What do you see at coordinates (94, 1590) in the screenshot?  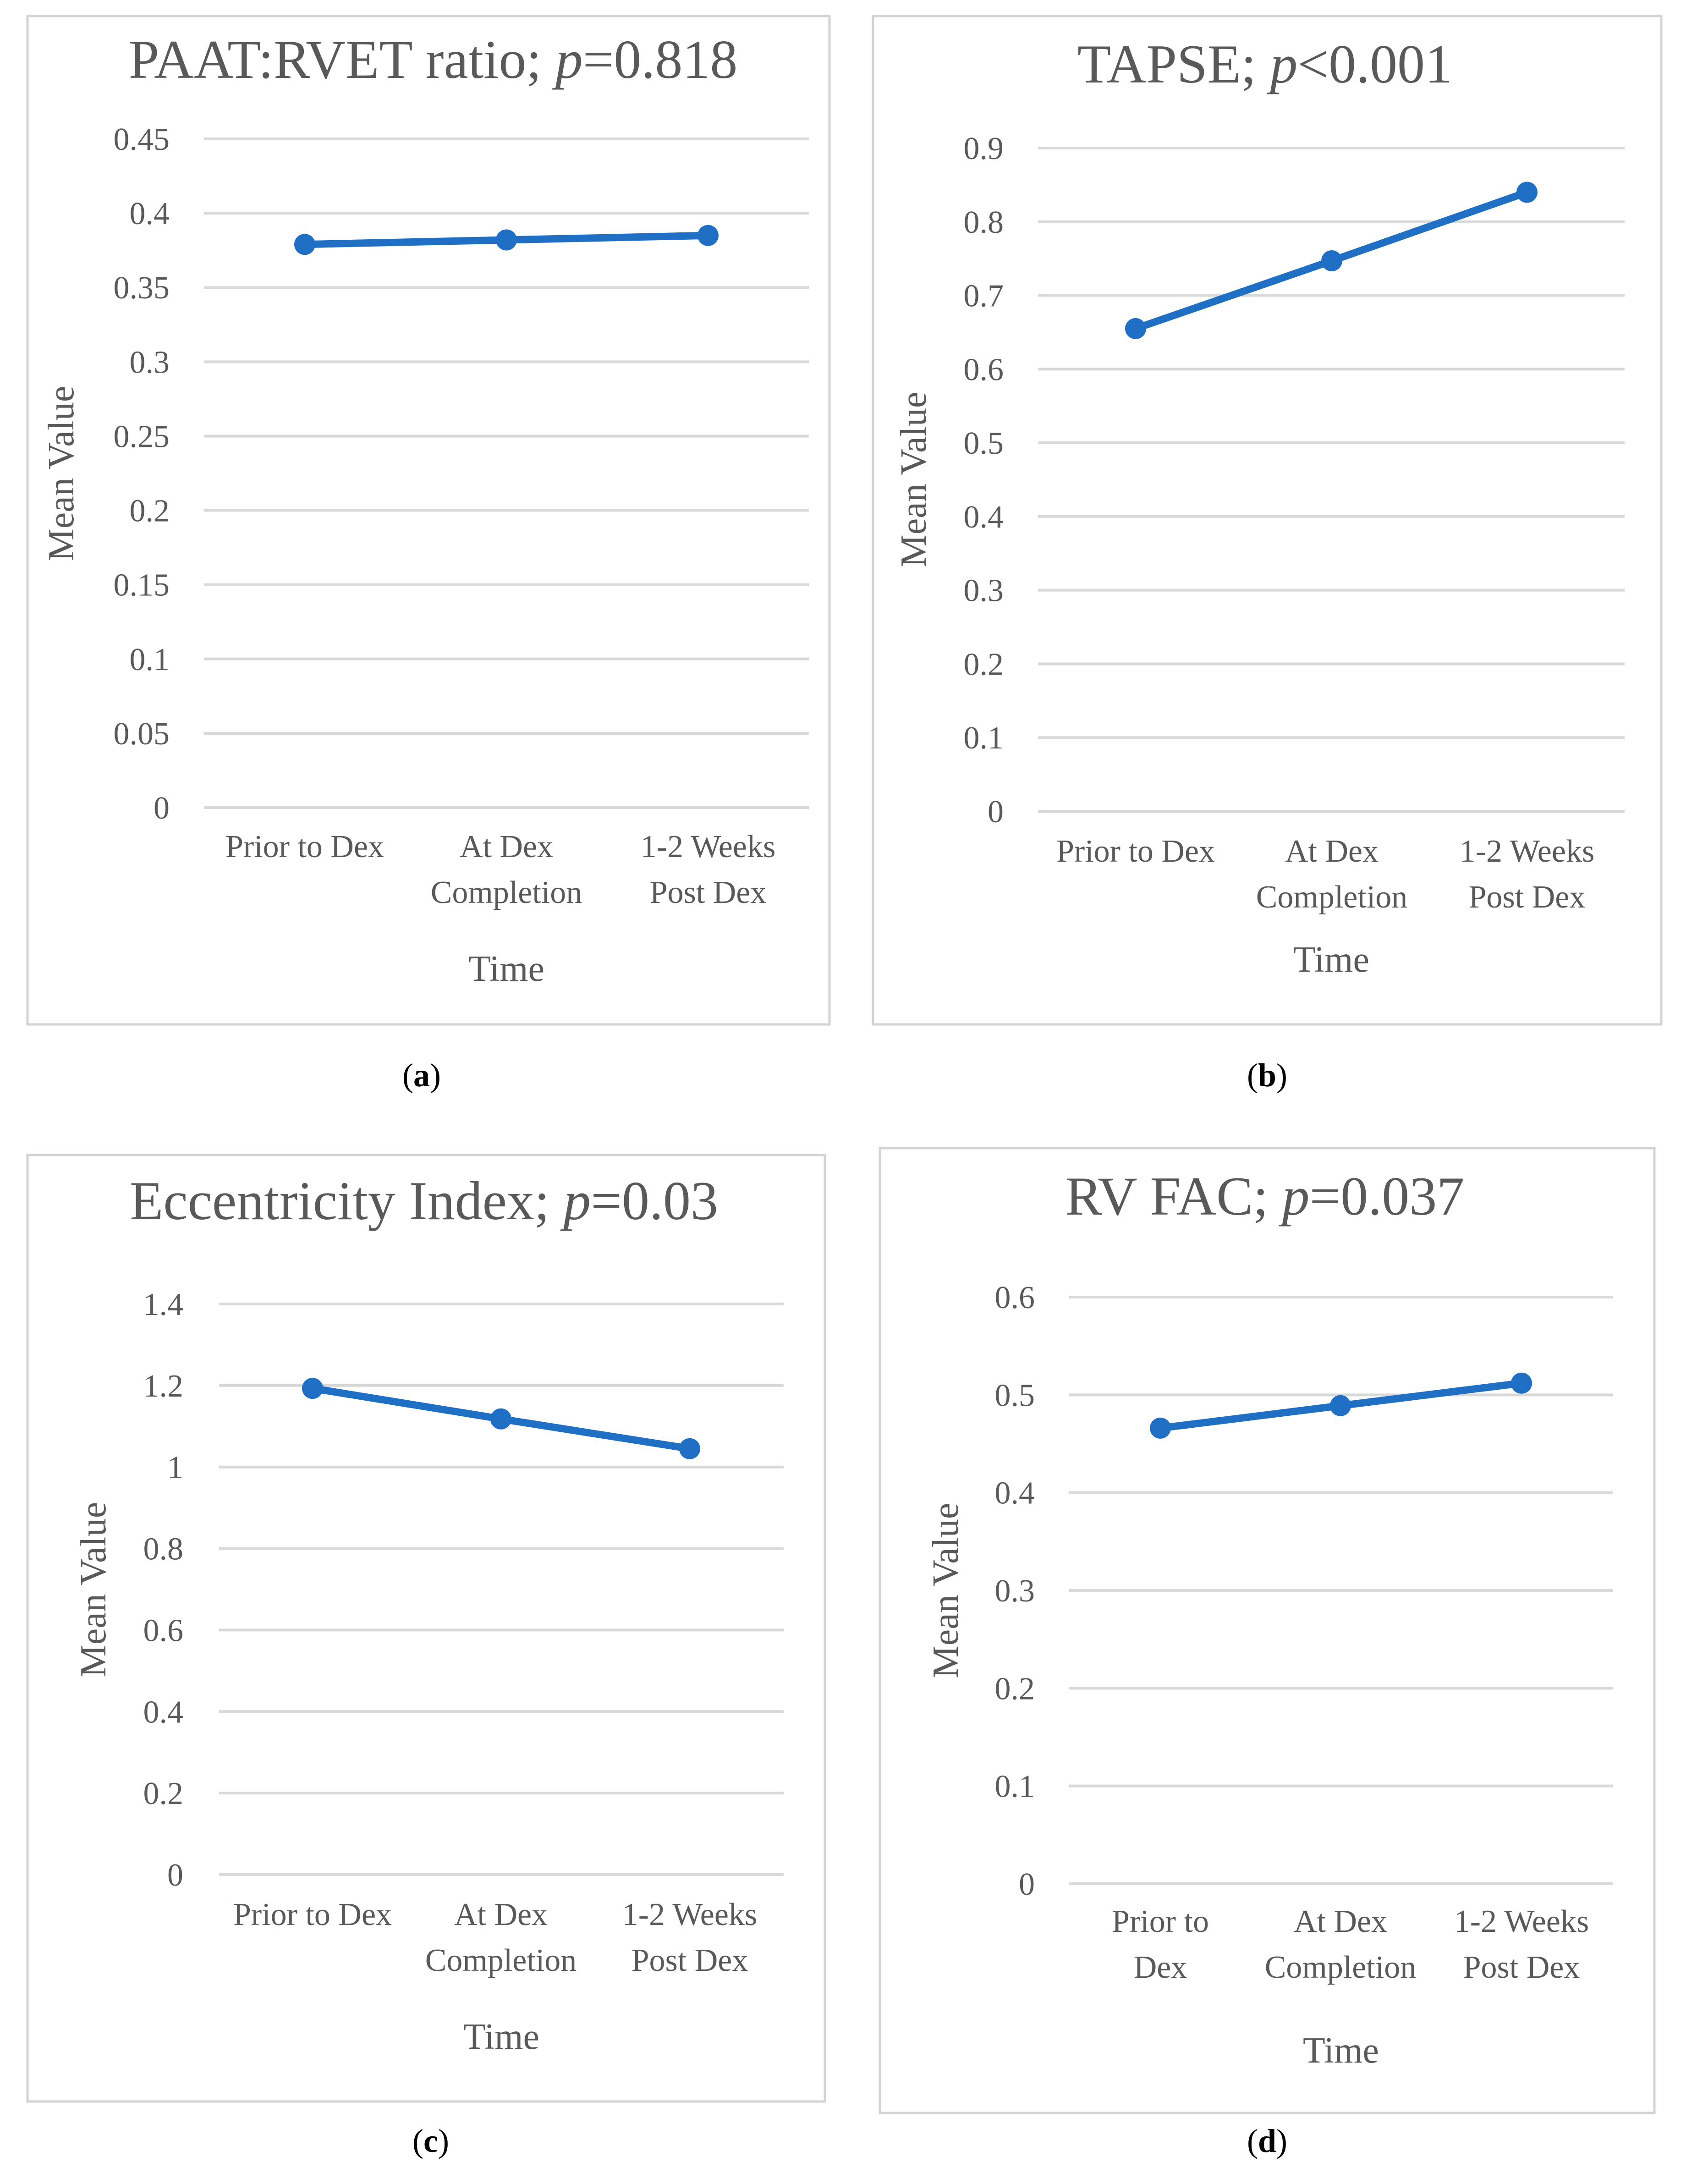 I see `chart-c-ylabel: Mean Value` at bounding box center [94, 1590].